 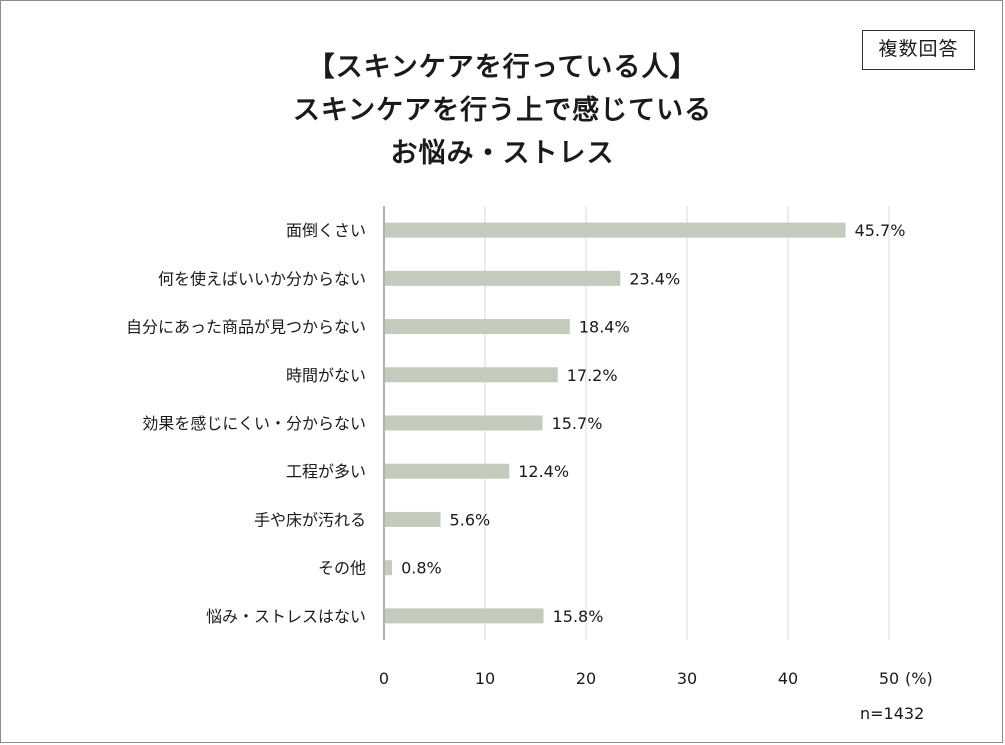 I want to click on x-tick-label: 30, so click(x=687, y=678).